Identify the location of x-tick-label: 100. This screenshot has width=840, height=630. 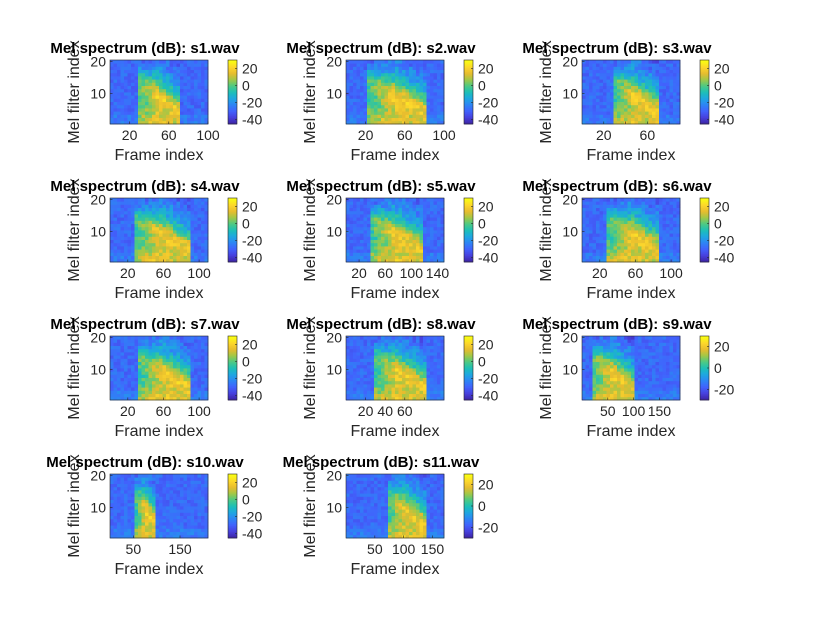
(199, 411).